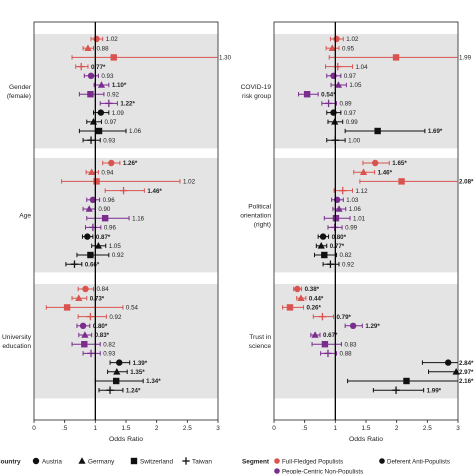 The width and height of the screenshot is (474, 474). I want to click on estimate-label: 1.09, so click(118, 113).